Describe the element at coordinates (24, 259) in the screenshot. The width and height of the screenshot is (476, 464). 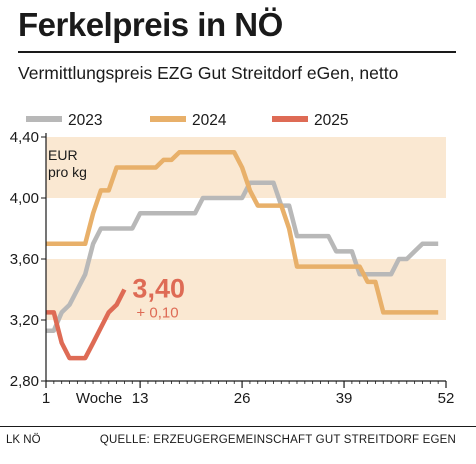
I see `y-tick-label: 3,60` at that location.